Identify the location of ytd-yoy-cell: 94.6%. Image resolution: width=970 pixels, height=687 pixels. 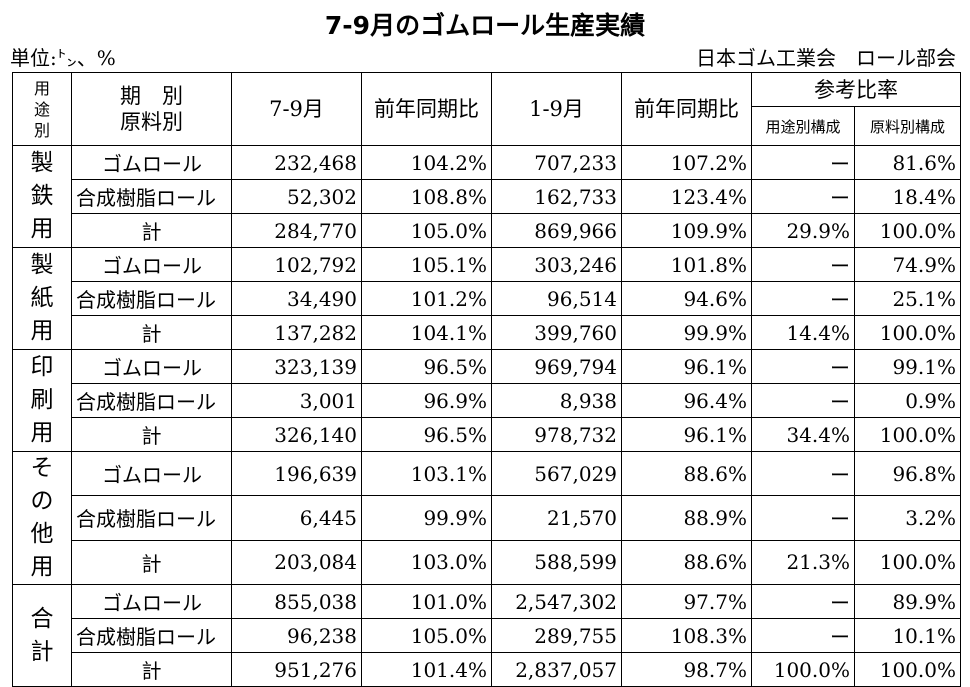
(686, 298).